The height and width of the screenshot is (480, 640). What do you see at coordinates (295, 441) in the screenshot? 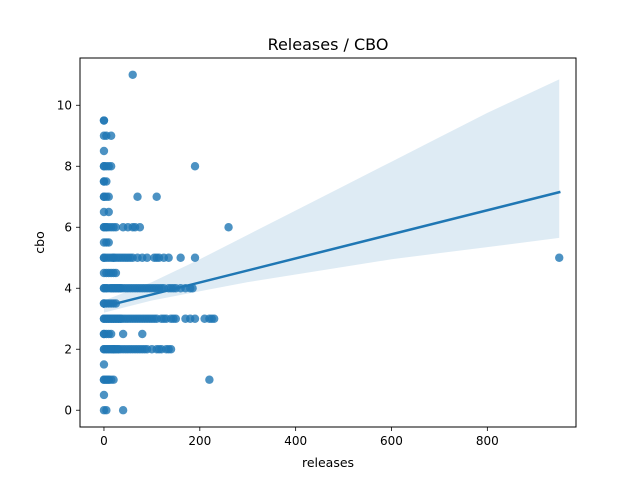
I see `x-tick-label: 400` at bounding box center [295, 441].